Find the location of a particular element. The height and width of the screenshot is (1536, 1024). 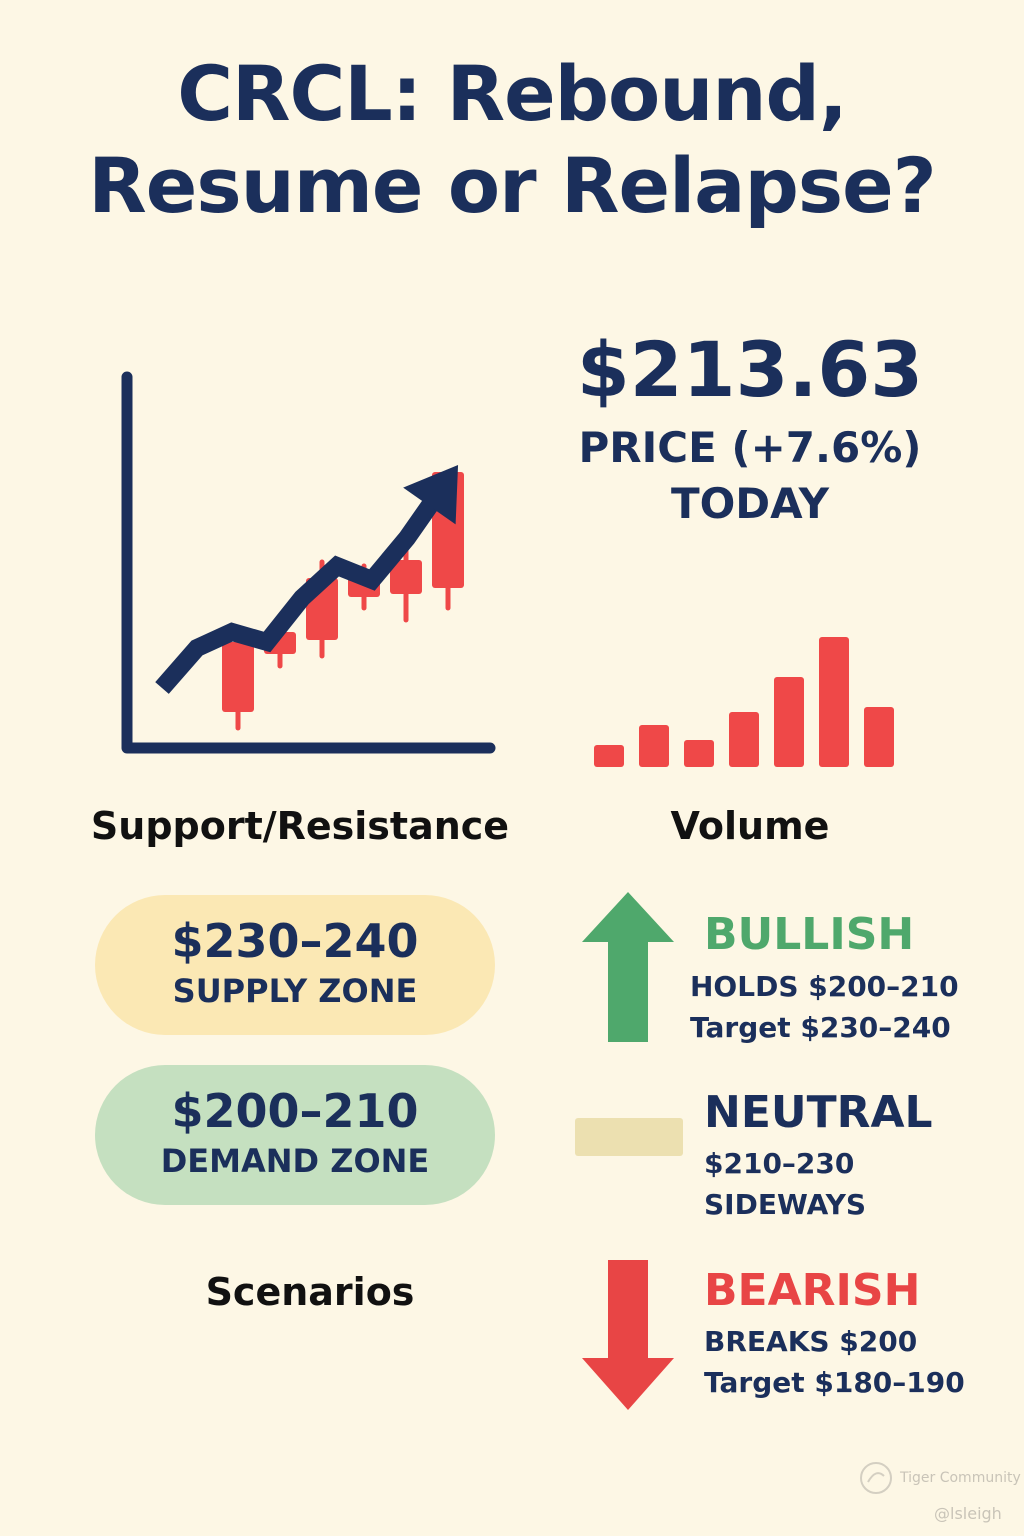

supply-zone-label: SUPPLY ZONE is located at coordinates (295, 991).